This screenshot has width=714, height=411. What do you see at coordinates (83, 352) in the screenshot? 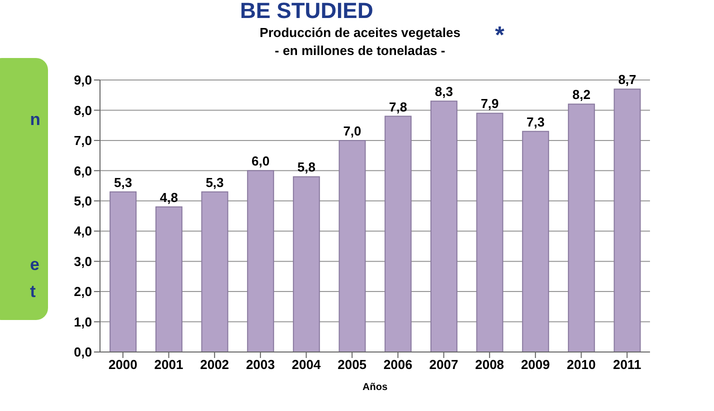
I see `y-tick-label: 0,0` at bounding box center [83, 352].